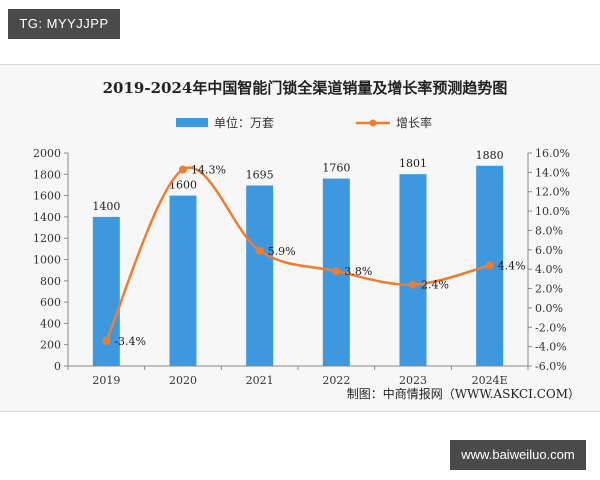 The image size is (600, 480). I want to click on right-axis-tick-label: 14.0%, so click(552, 172).